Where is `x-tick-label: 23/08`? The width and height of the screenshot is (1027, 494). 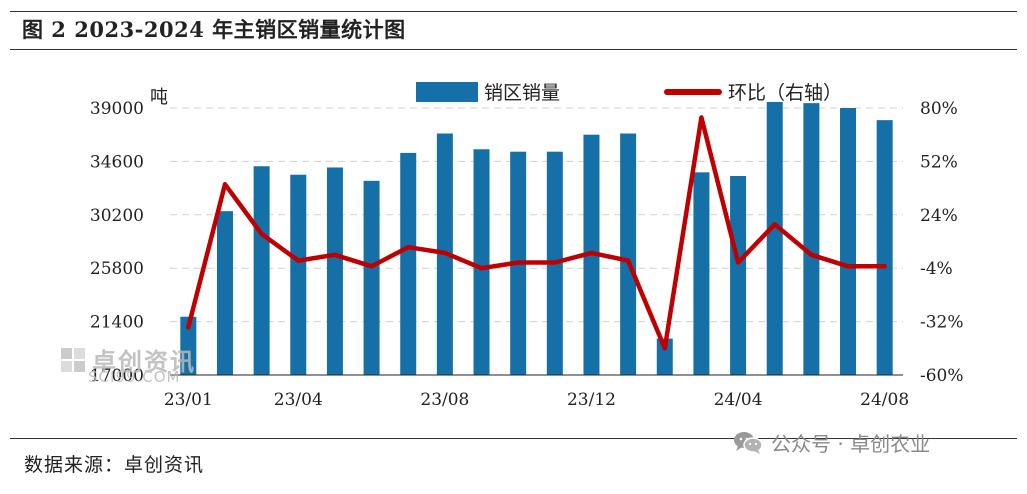 x-tick-label: 23/08 is located at coordinates (444, 400).